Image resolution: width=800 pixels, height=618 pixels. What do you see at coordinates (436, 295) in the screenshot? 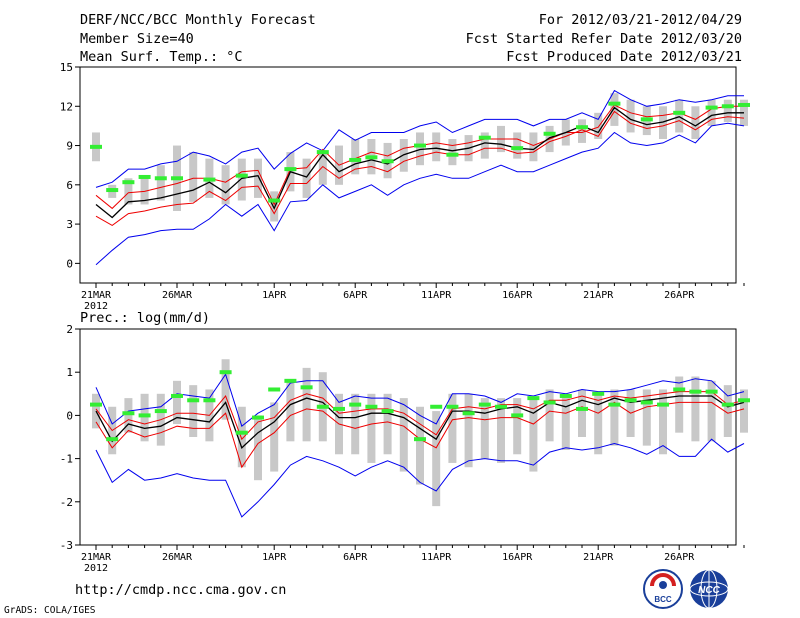
I see `panel1-xtick-label: 11APR` at bounding box center [436, 295].